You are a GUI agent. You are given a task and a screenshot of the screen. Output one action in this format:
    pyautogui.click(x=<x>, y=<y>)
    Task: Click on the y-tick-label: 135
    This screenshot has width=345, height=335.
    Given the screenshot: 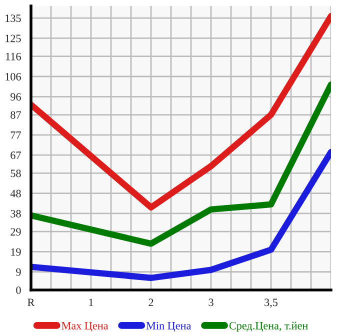 What is the action you would take?
    pyautogui.click(x=13, y=18)
    